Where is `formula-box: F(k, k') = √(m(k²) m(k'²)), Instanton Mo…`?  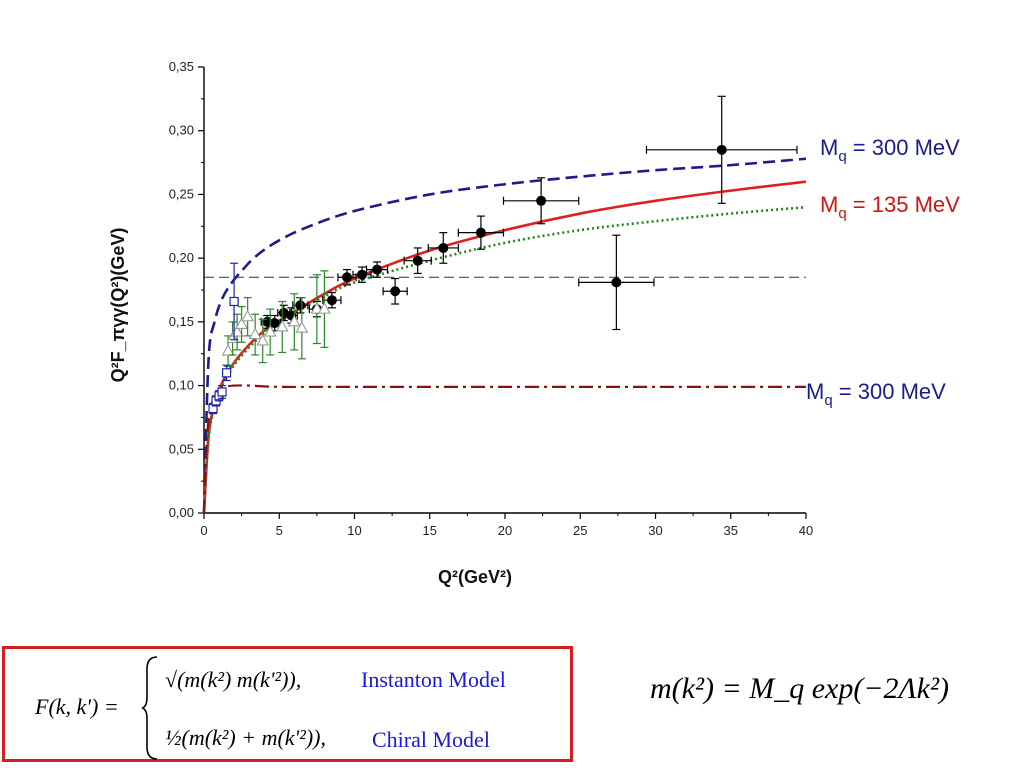
formula-box: F(k, k') = √(m(k²) m(k'²)), Instanton Mo… is located at coordinates (287, 704).